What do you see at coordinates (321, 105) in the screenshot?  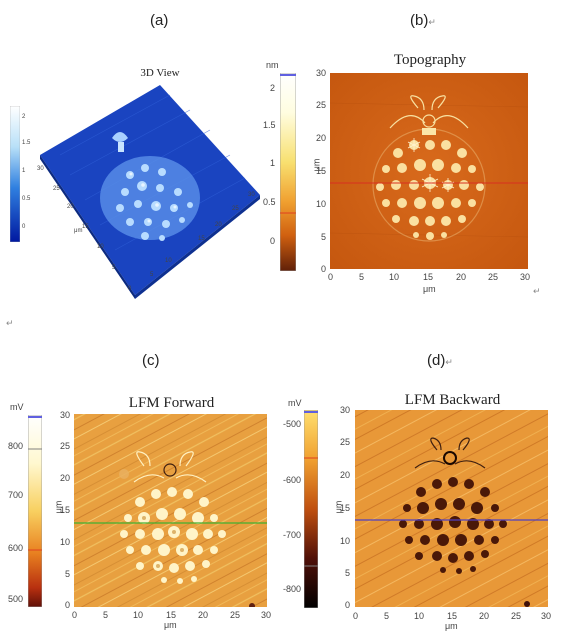 I see `panel-b-y-tick: 25` at bounding box center [321, 105].